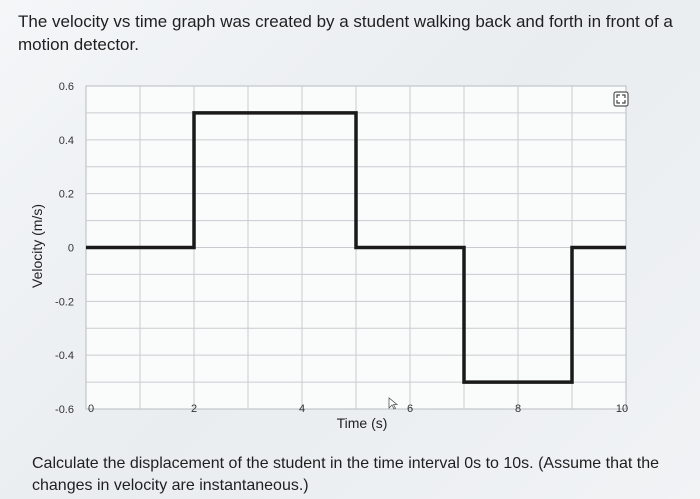 The image size is (700, 499). What do you see at coordinates (64, 410) in the screenshot?
I see `y-tick-label: -0.6` at bounding box center [64, 410].